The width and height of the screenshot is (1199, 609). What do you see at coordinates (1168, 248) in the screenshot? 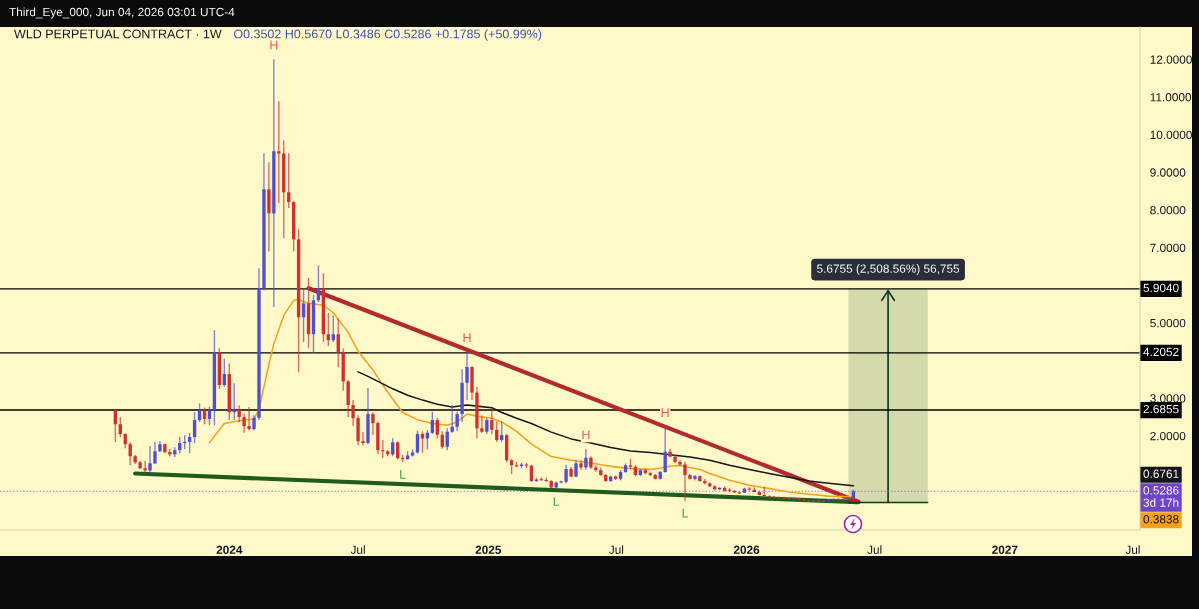
I see `y-tick-label: 7.0000` at bounding box center [1168, 248].